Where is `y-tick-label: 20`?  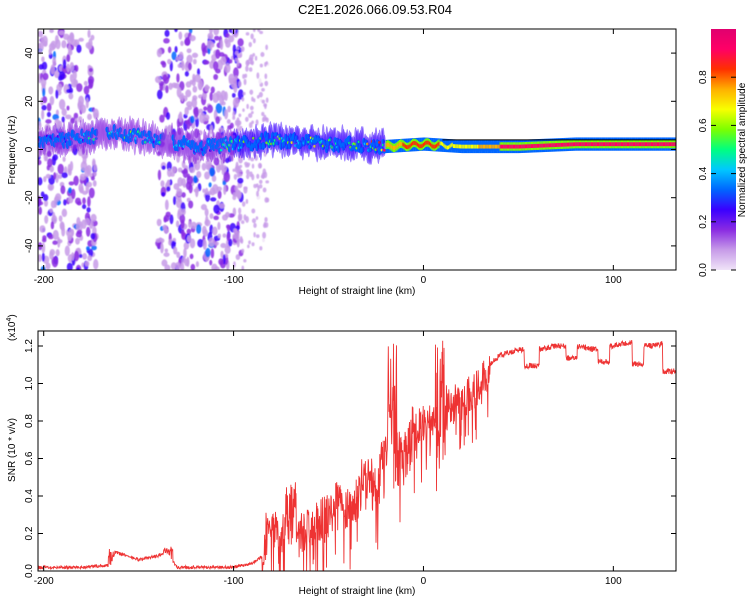
y-tick-label: 20 is located at coordinates (29, 101).